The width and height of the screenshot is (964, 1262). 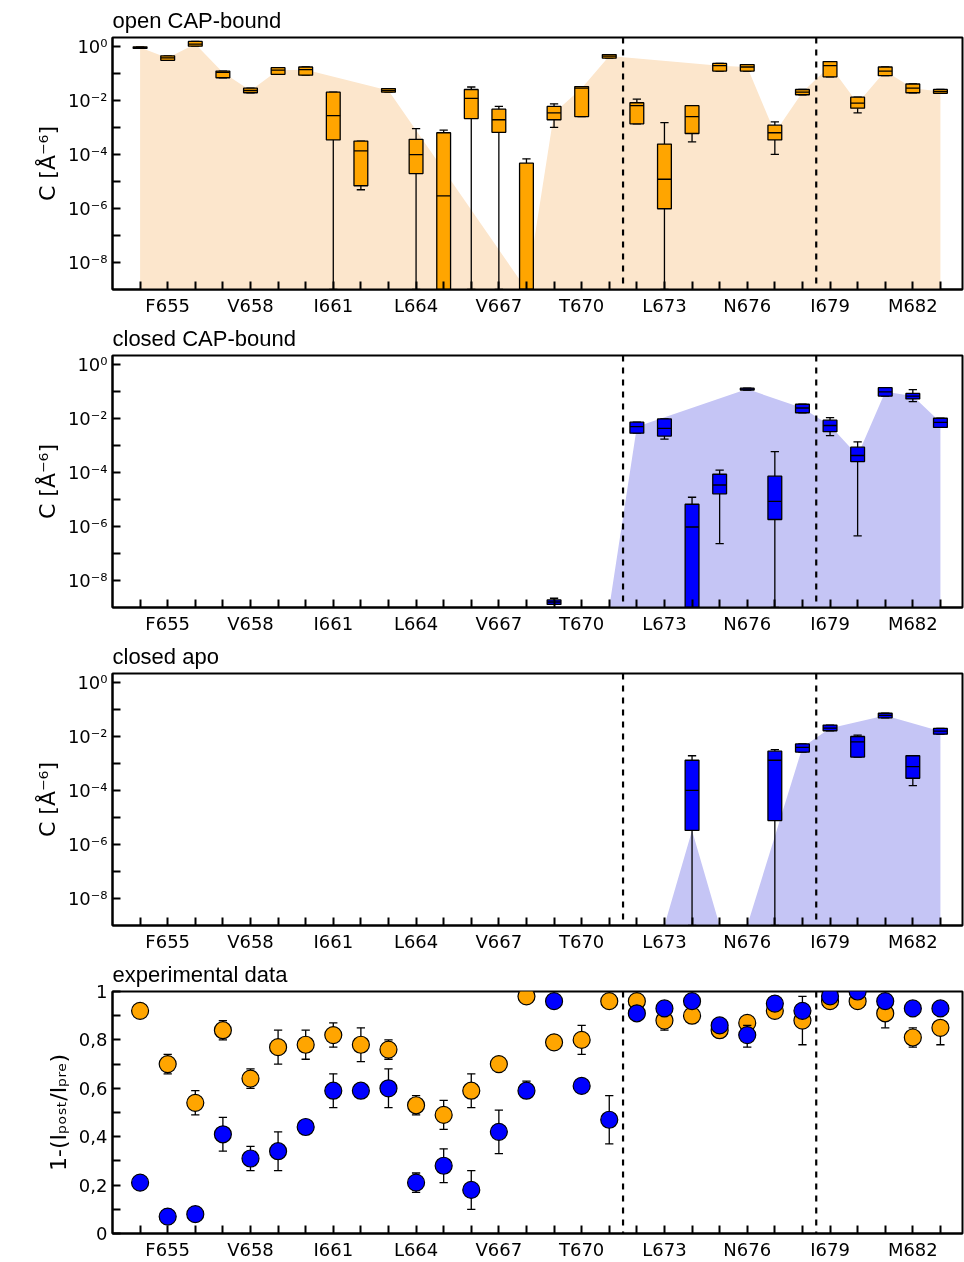 What do you see at coordinates (102, 991) in the screenshot?
I see `y-tick-label: 1` at bounding box center [102, 991].